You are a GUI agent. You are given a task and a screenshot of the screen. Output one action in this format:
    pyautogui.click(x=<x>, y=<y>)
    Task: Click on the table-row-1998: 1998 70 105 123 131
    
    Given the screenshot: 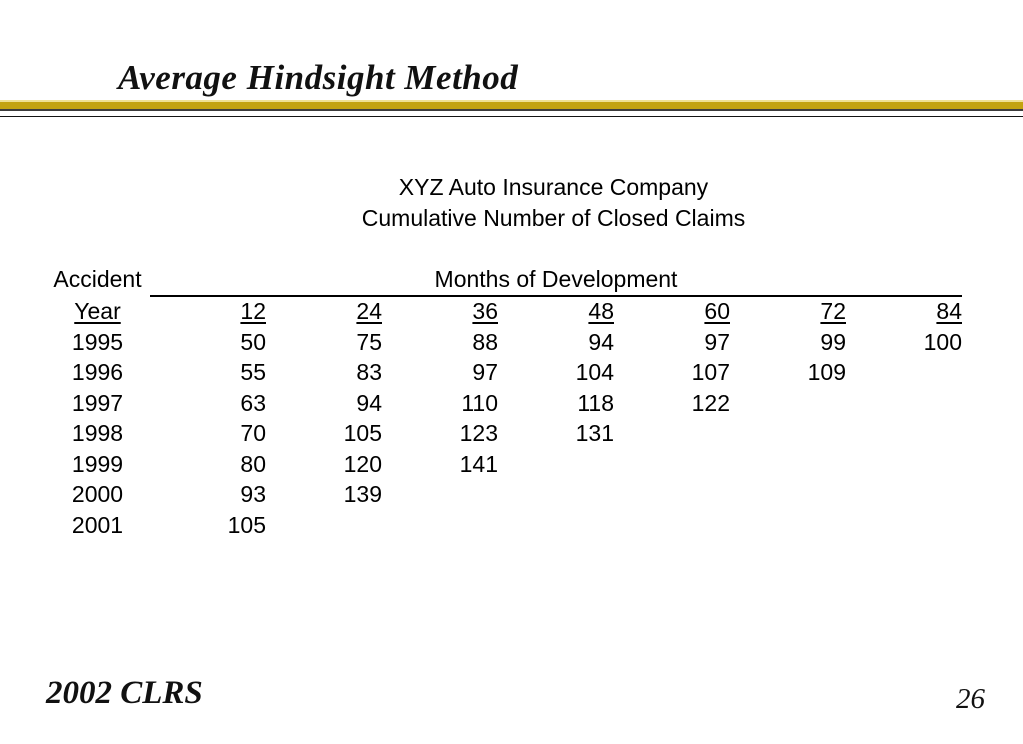 What is the action you would take?
    pyautogui.click(x=503, y=434)
    